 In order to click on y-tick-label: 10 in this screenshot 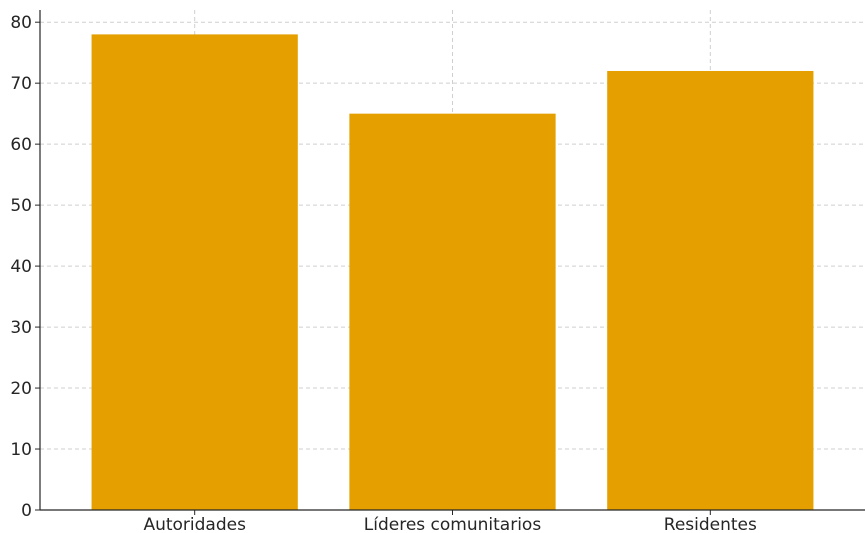, I will do `click(21, 450)`.